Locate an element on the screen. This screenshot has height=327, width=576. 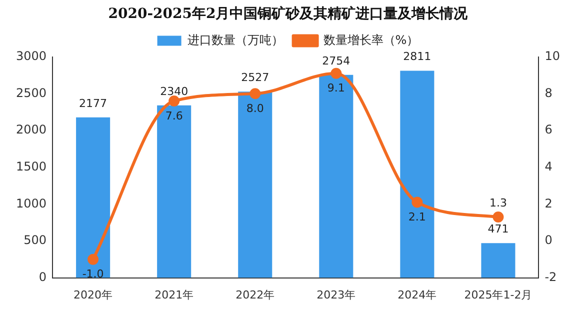
data-label: 2340 is located at coordinates (174, 91).